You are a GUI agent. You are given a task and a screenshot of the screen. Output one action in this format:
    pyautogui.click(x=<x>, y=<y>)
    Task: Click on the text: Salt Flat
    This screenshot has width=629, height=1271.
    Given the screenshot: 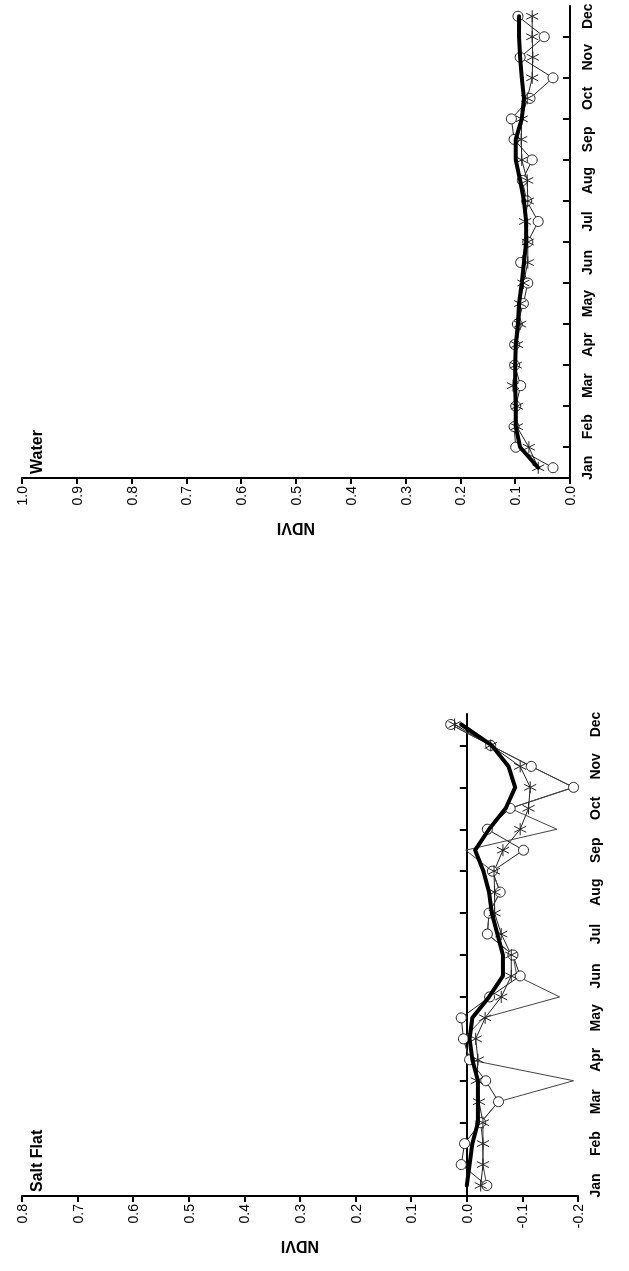 What is the action you would take?
    pyautogui.click(x=36, y=1160)
    